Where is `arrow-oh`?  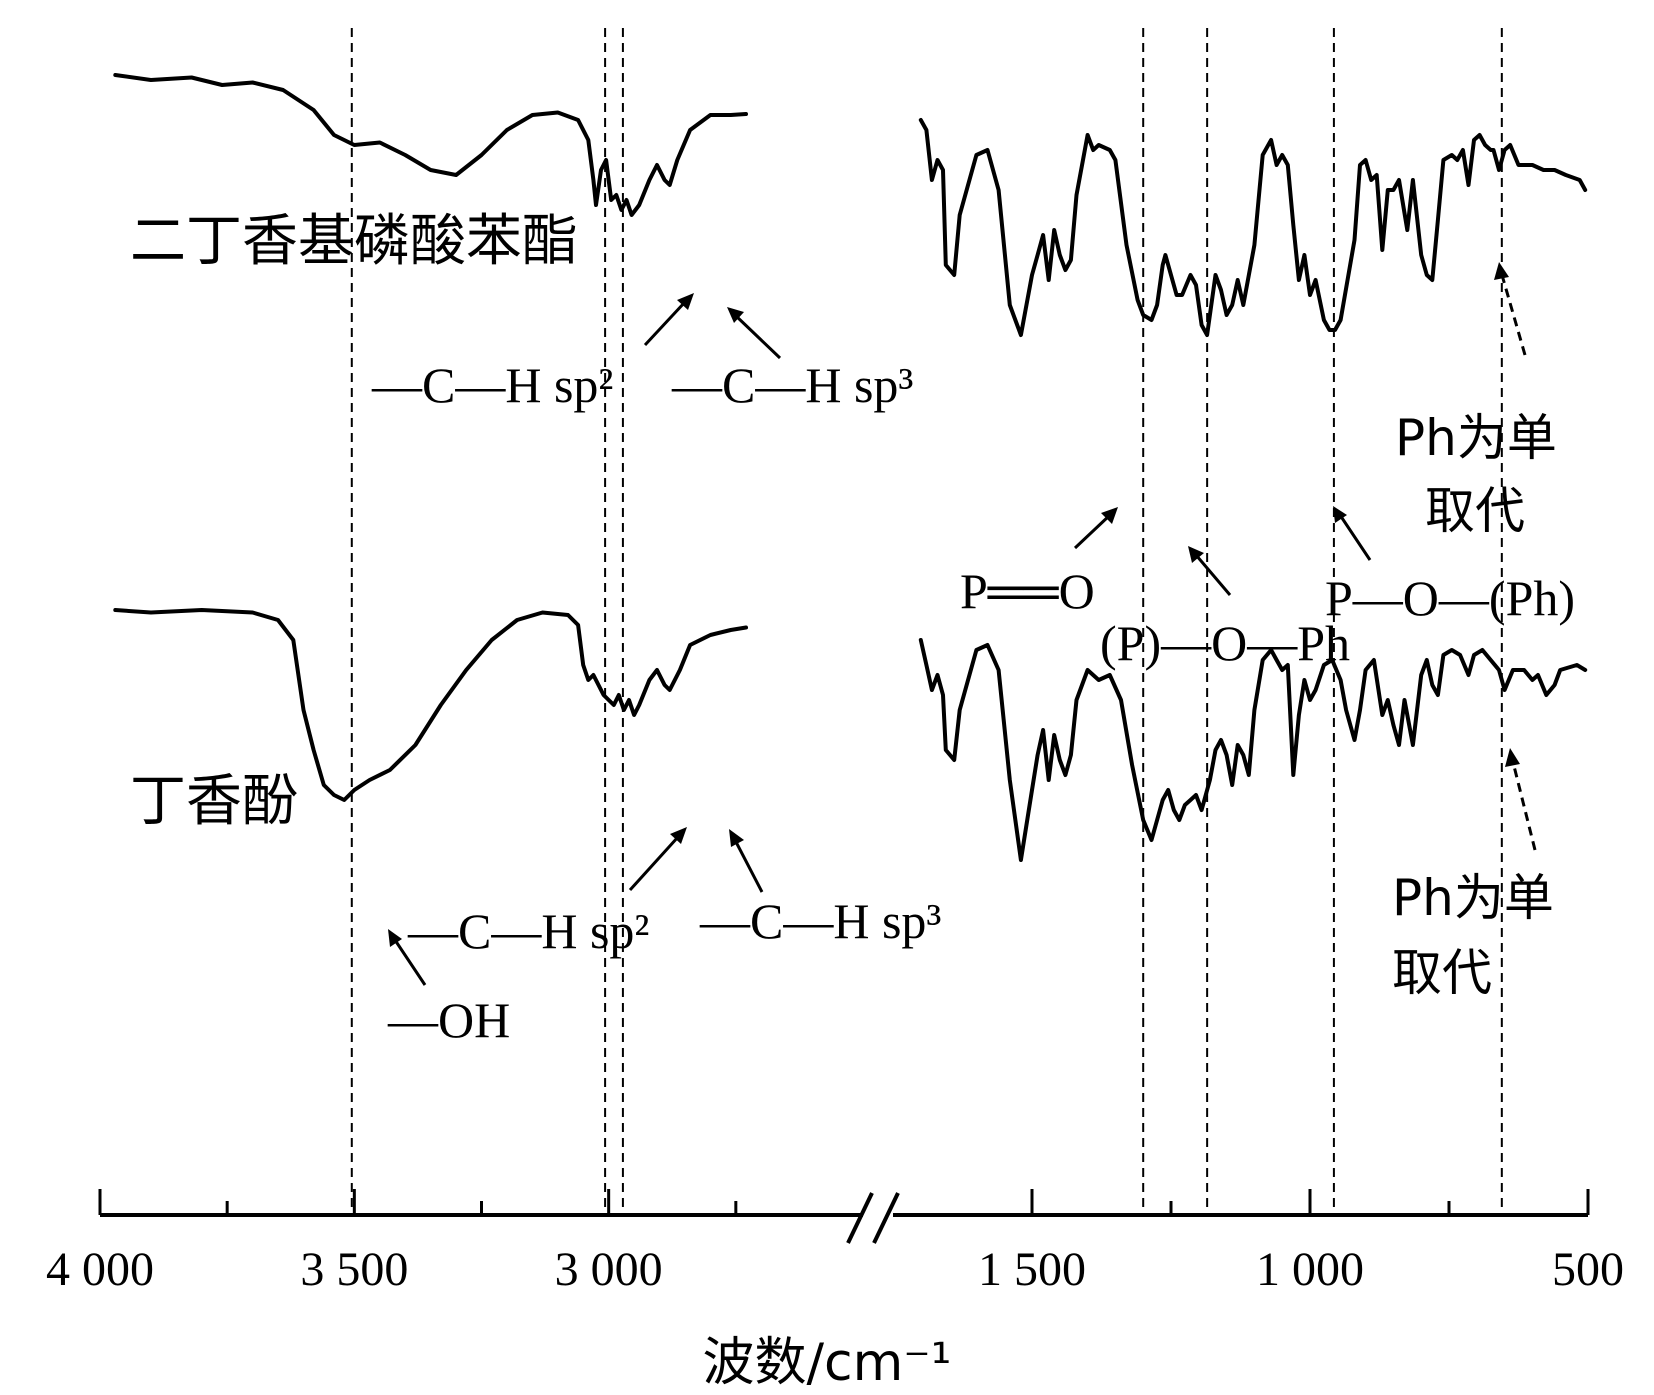
arrow-oh is located at coordinates (410, 962).